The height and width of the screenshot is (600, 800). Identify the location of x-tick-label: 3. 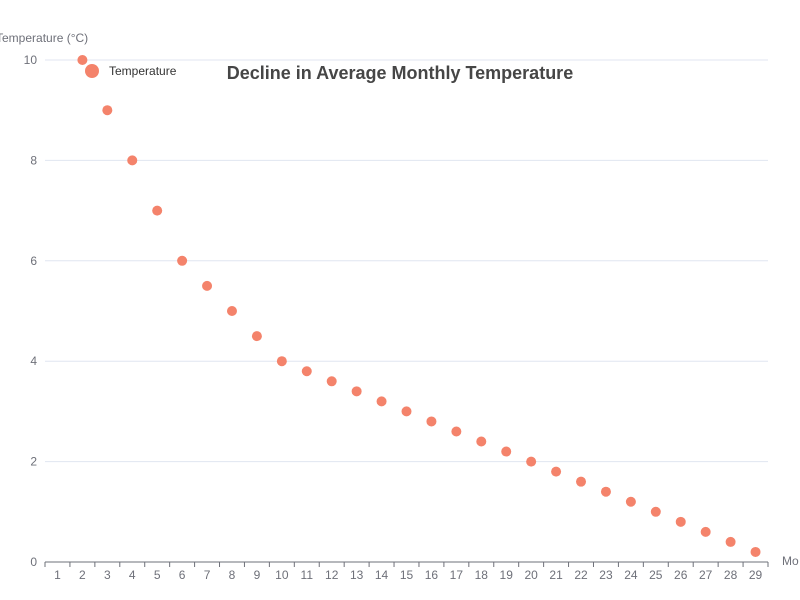
(107, 575).